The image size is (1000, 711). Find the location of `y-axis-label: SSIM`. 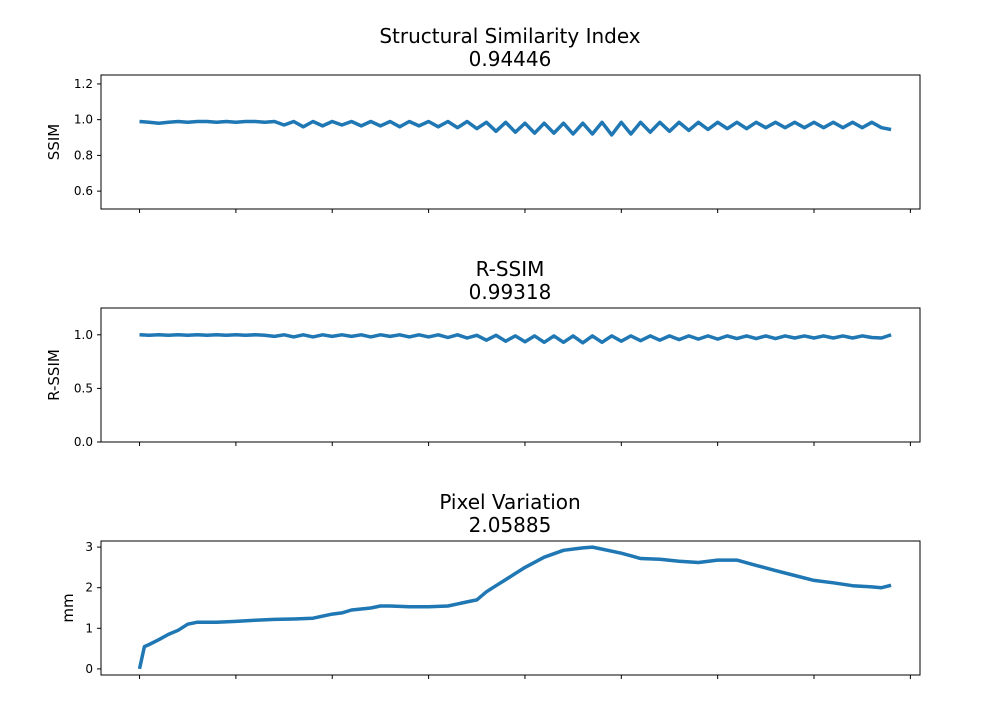

y-axis-label: SSIM is located at coordinates (54, 142).